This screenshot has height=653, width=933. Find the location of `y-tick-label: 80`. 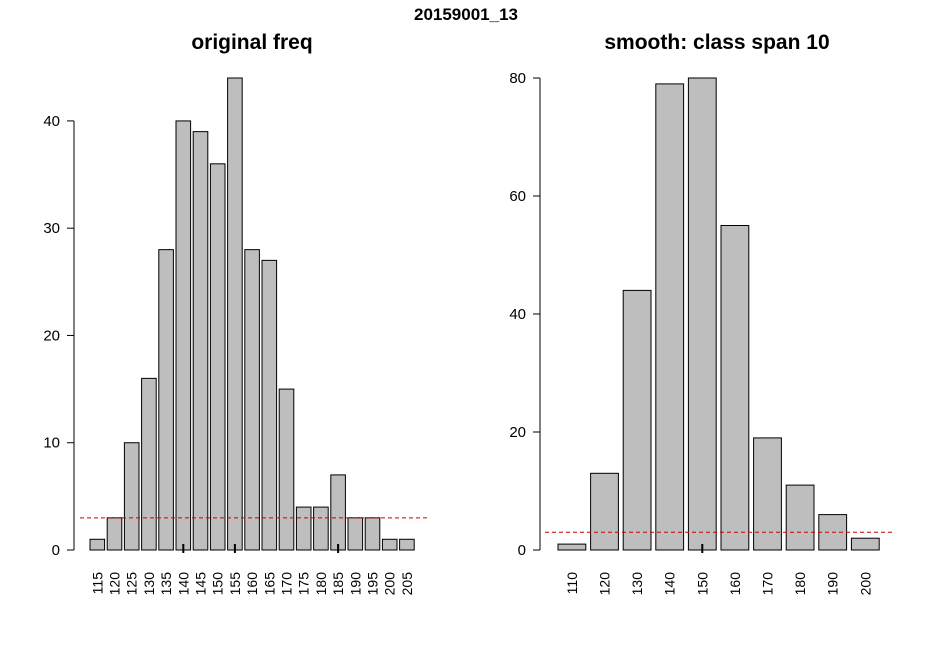

y-tick-label: 80 is located at coordinates (517, 78).